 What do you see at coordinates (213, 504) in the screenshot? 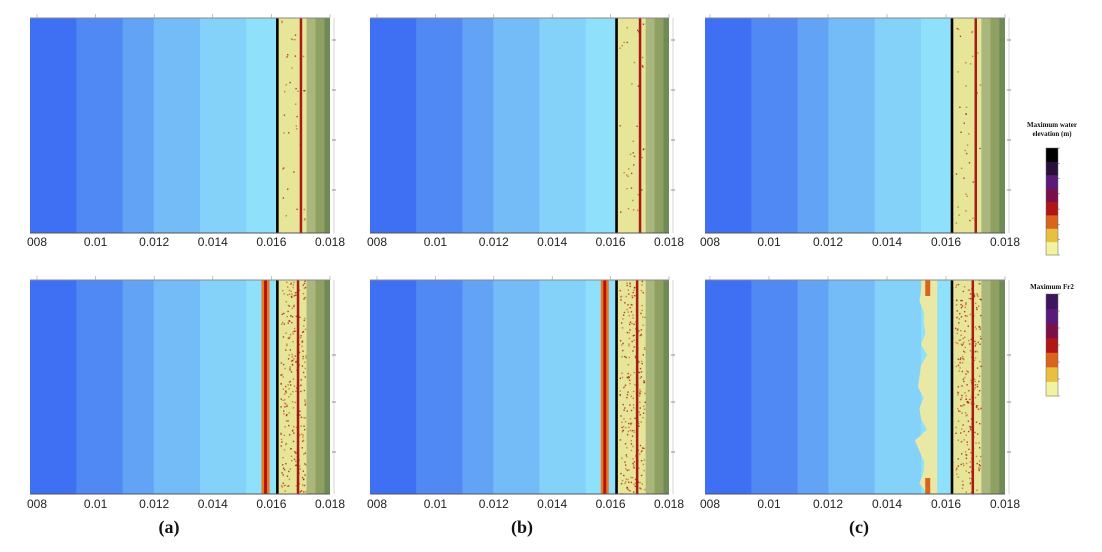
I see `x-tick-label: 0.014` at bounding box center [213, 504].